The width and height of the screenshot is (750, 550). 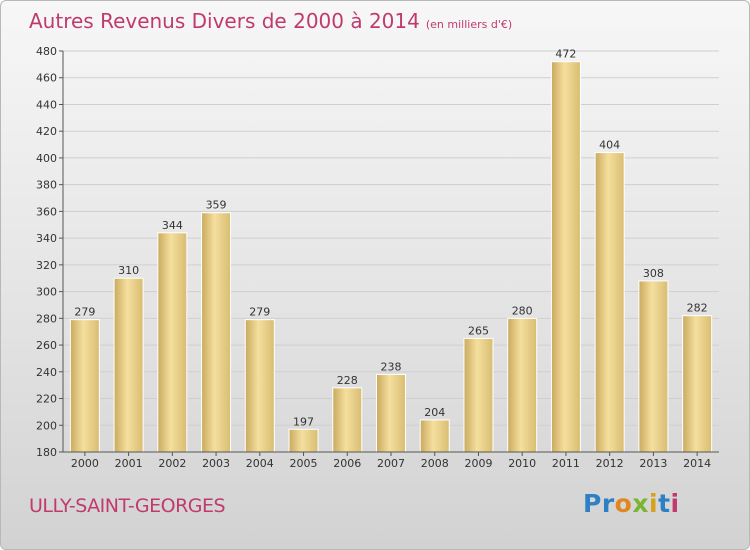 I want to click on logo-letter: r, so click(x=608, y=503).